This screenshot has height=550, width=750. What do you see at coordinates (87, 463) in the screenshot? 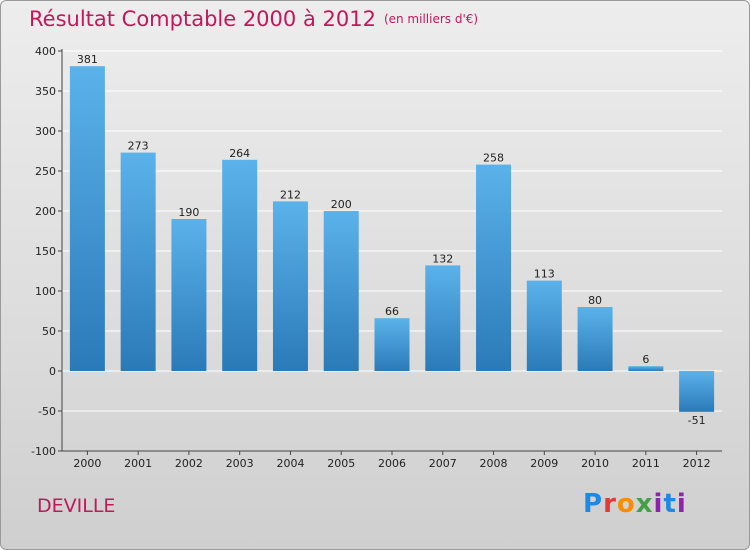
I see `x-tick-label-2000: 2000` at bounding box center [87, 463].